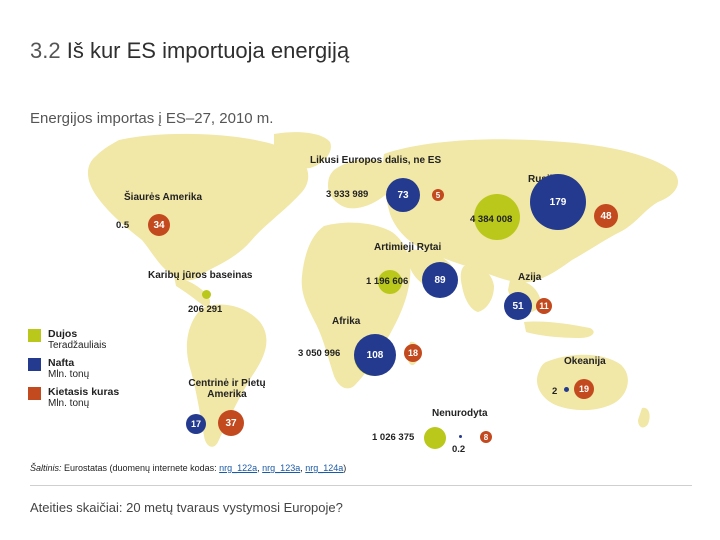 This screenshot has height=540, width=720. Describe the element at coordinates (491, 219) in the screenshot. I see `value-russia-gas: 4 384 008` at that location.